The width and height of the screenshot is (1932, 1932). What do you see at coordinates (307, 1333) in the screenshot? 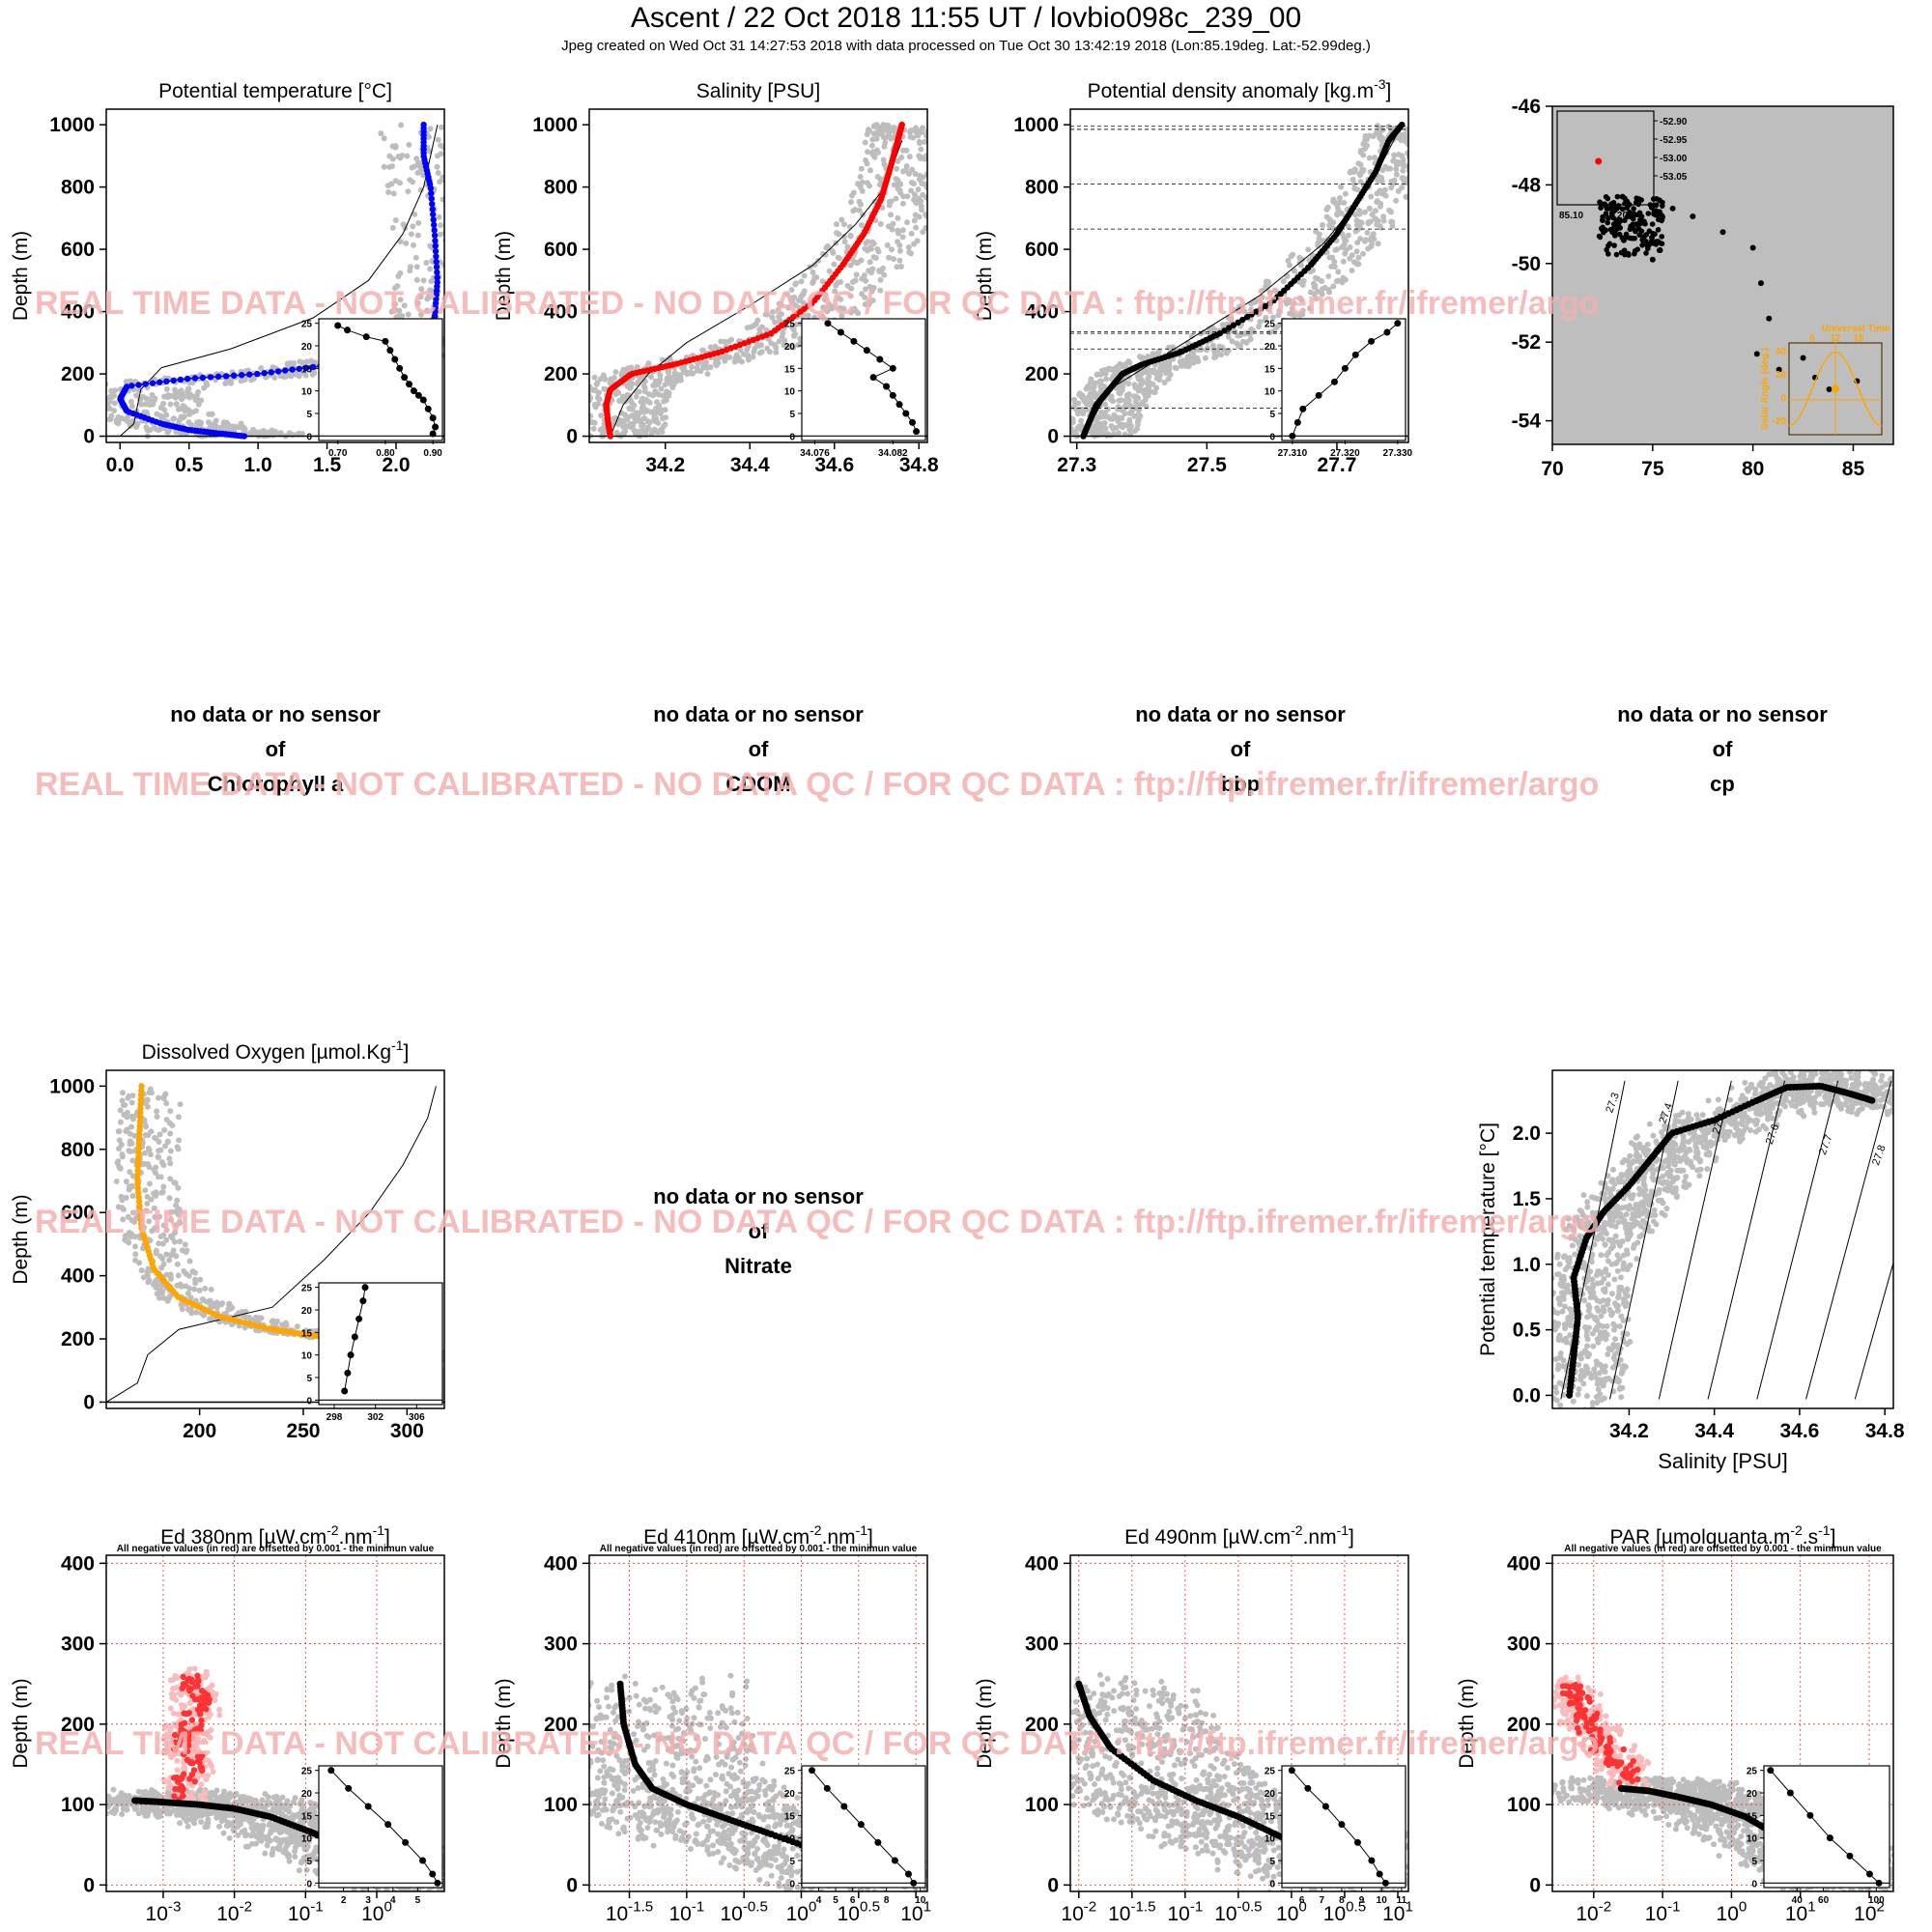
I see `inset-y-tick-label: 15` at bounding box center [307, 1333].